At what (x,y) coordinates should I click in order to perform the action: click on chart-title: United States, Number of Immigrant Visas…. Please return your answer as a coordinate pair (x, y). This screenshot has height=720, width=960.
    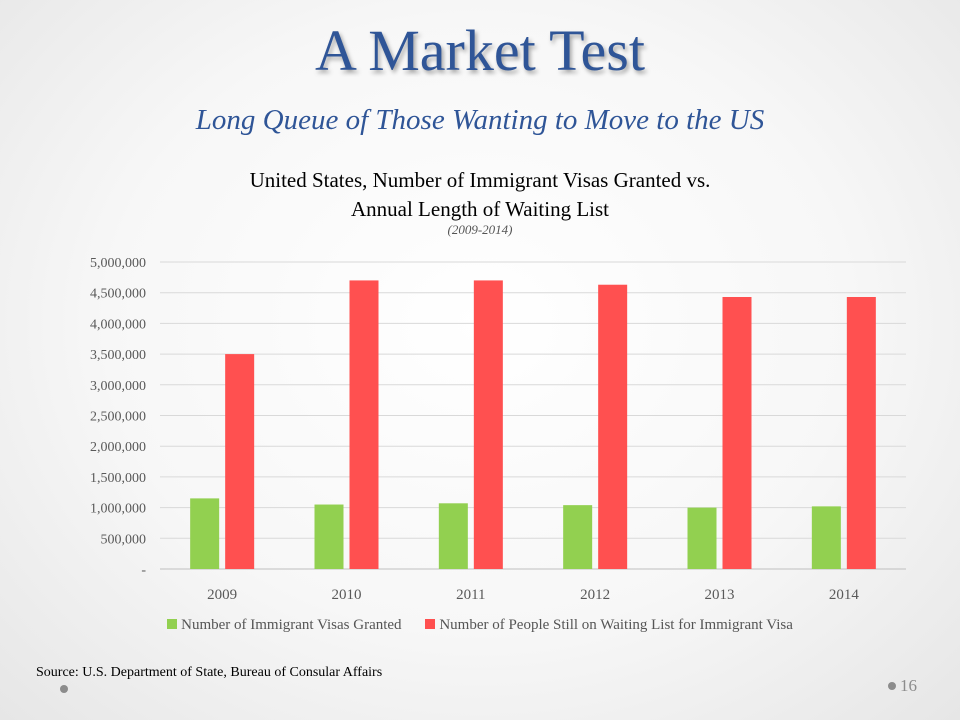
    Looking at the image, I should click on (480, 195).